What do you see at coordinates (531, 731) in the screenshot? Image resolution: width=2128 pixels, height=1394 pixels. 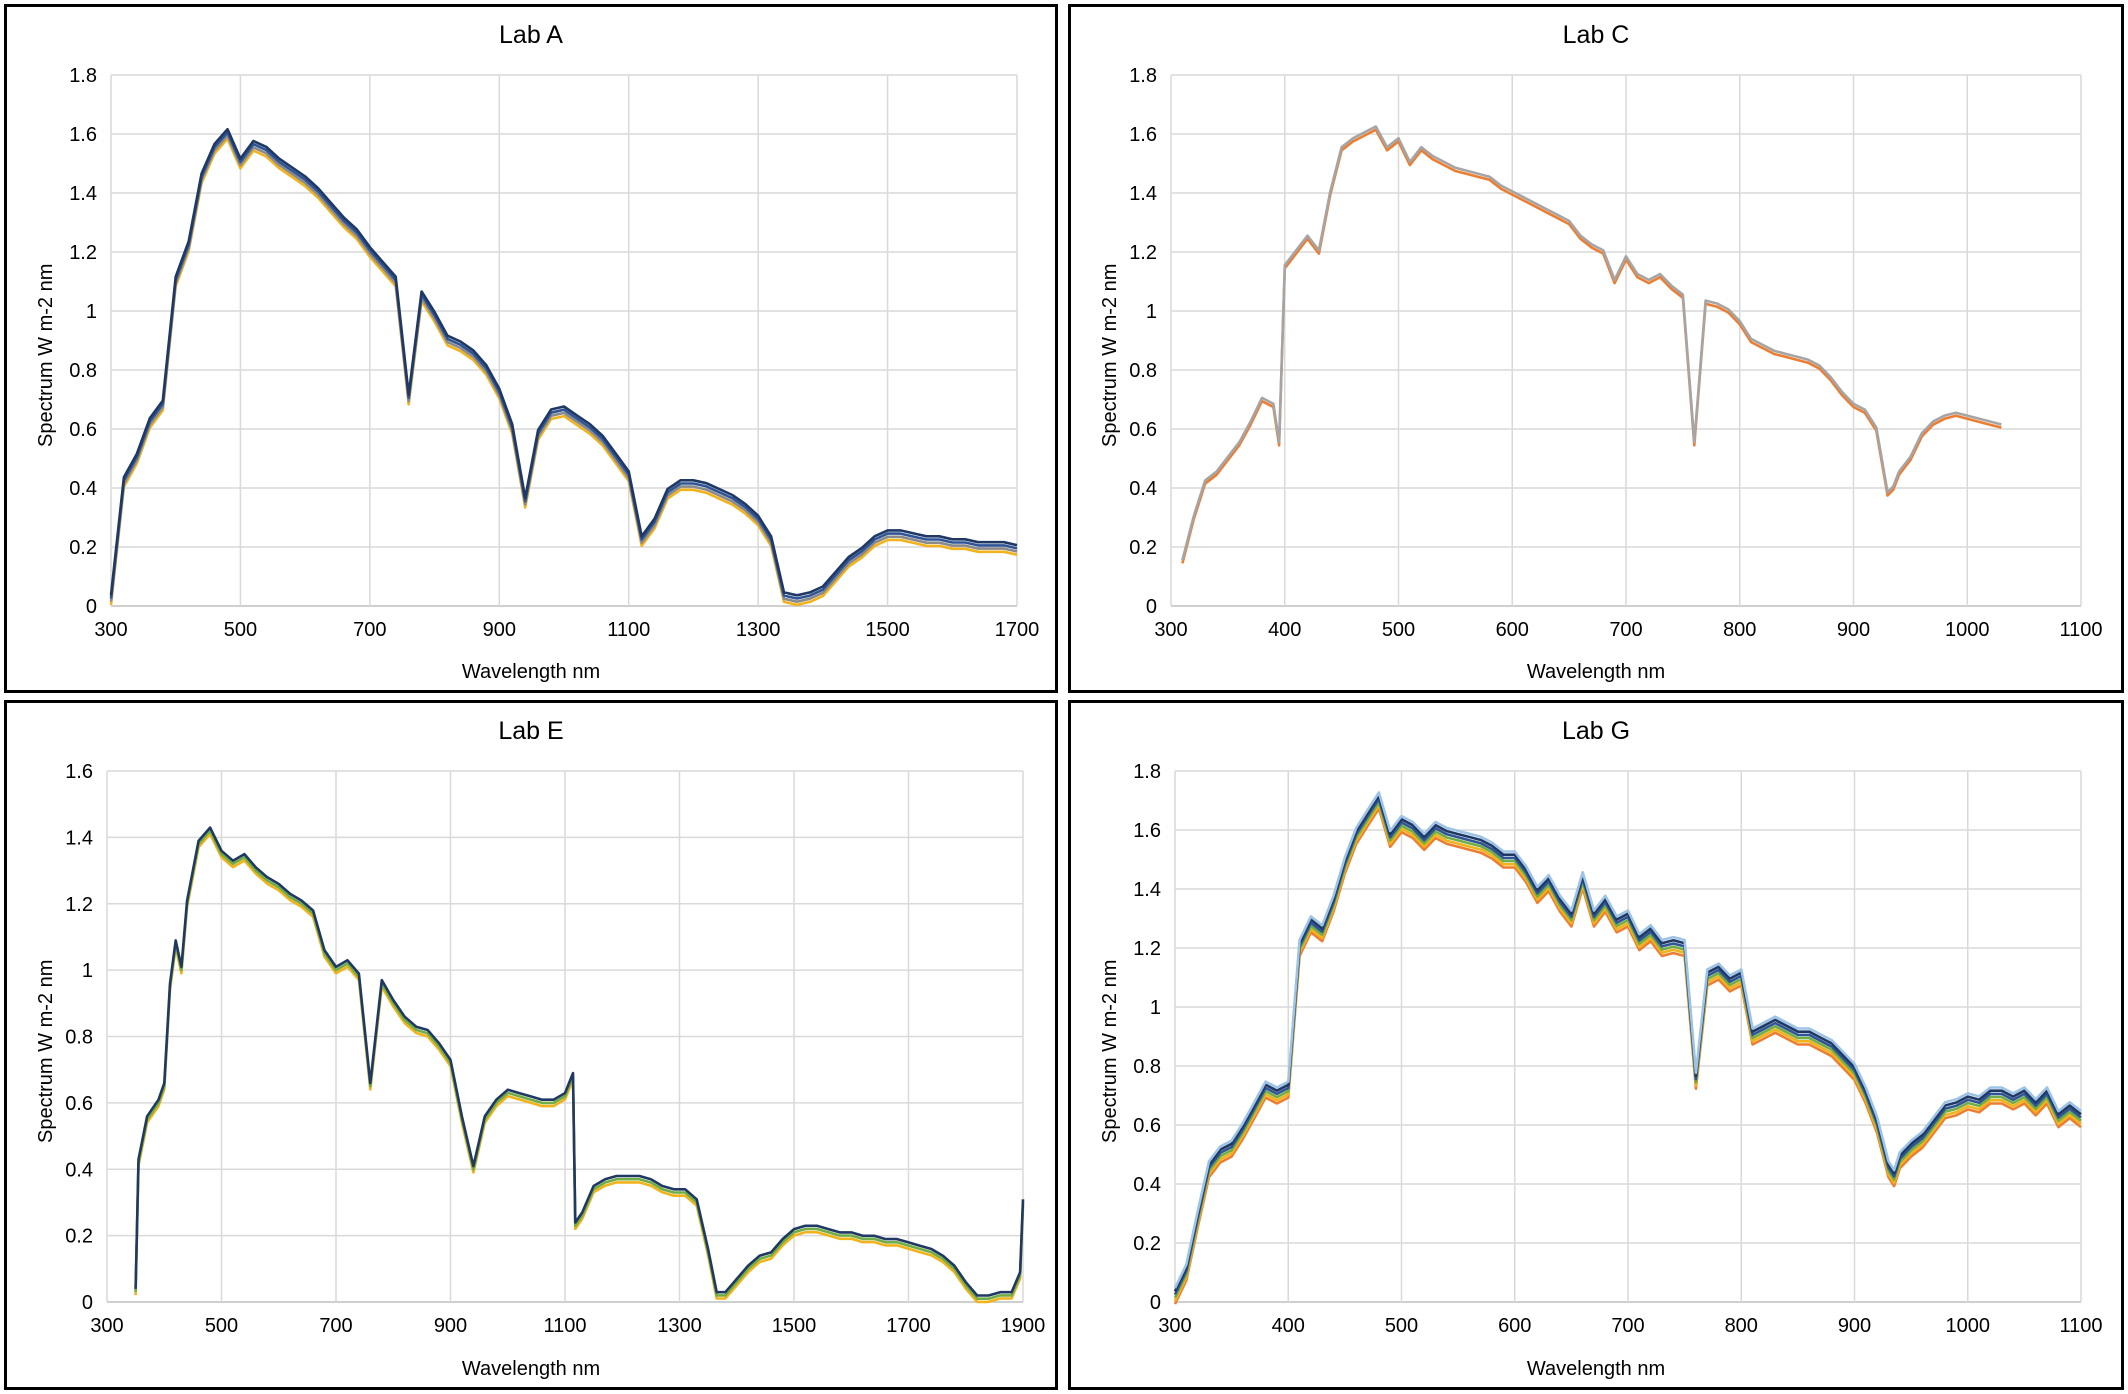 I see `chart-title: Lab E` at bounding box center [531, 731].